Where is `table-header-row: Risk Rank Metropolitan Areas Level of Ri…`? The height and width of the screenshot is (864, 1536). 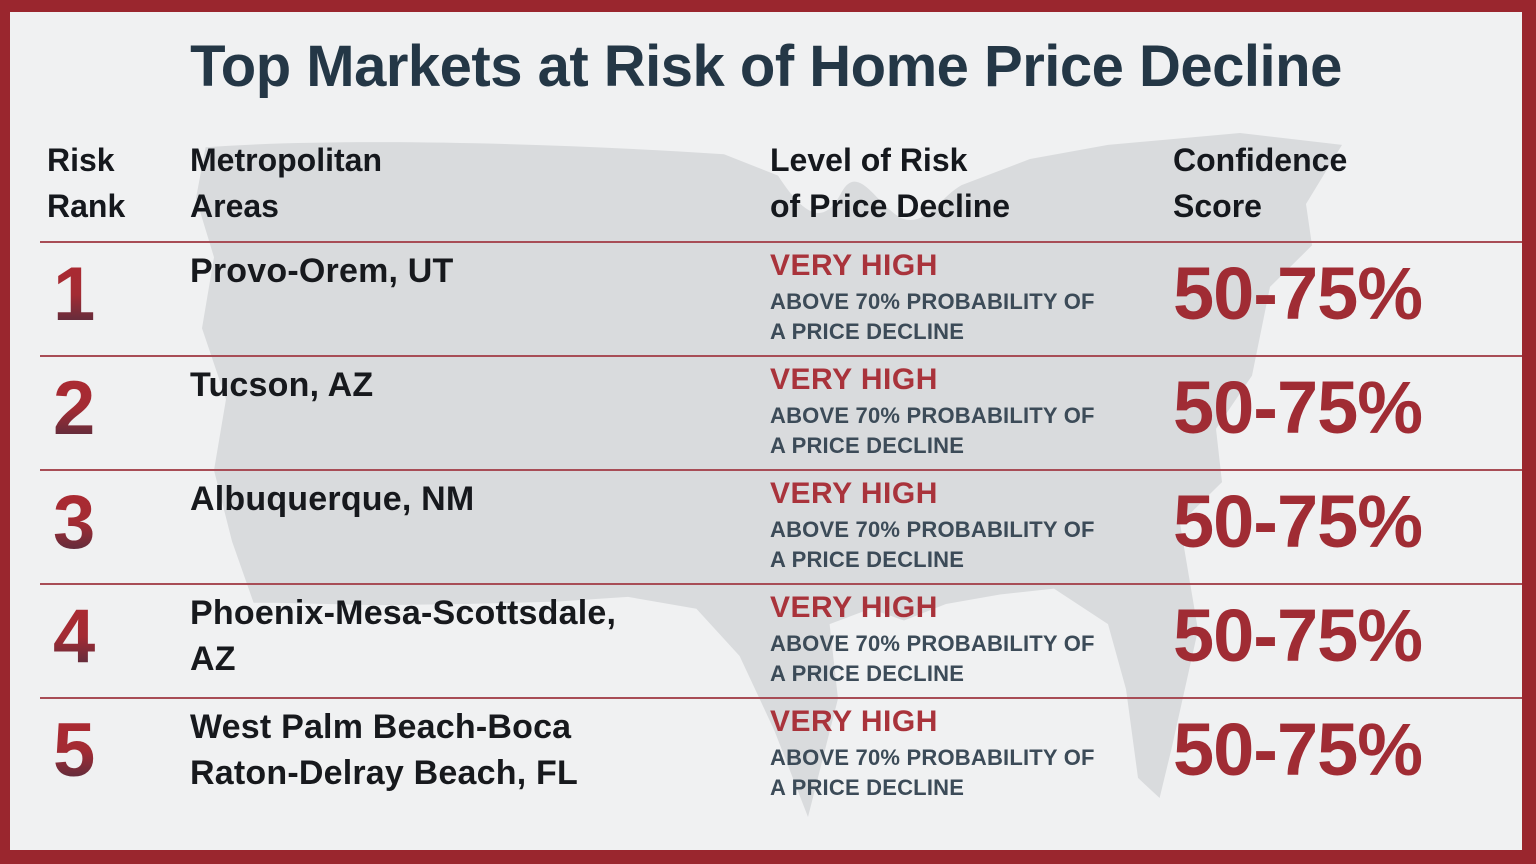 table-header-row: Risk Rank Metropolitan Areas Level of Ri… is located at coordinates (781, 189).